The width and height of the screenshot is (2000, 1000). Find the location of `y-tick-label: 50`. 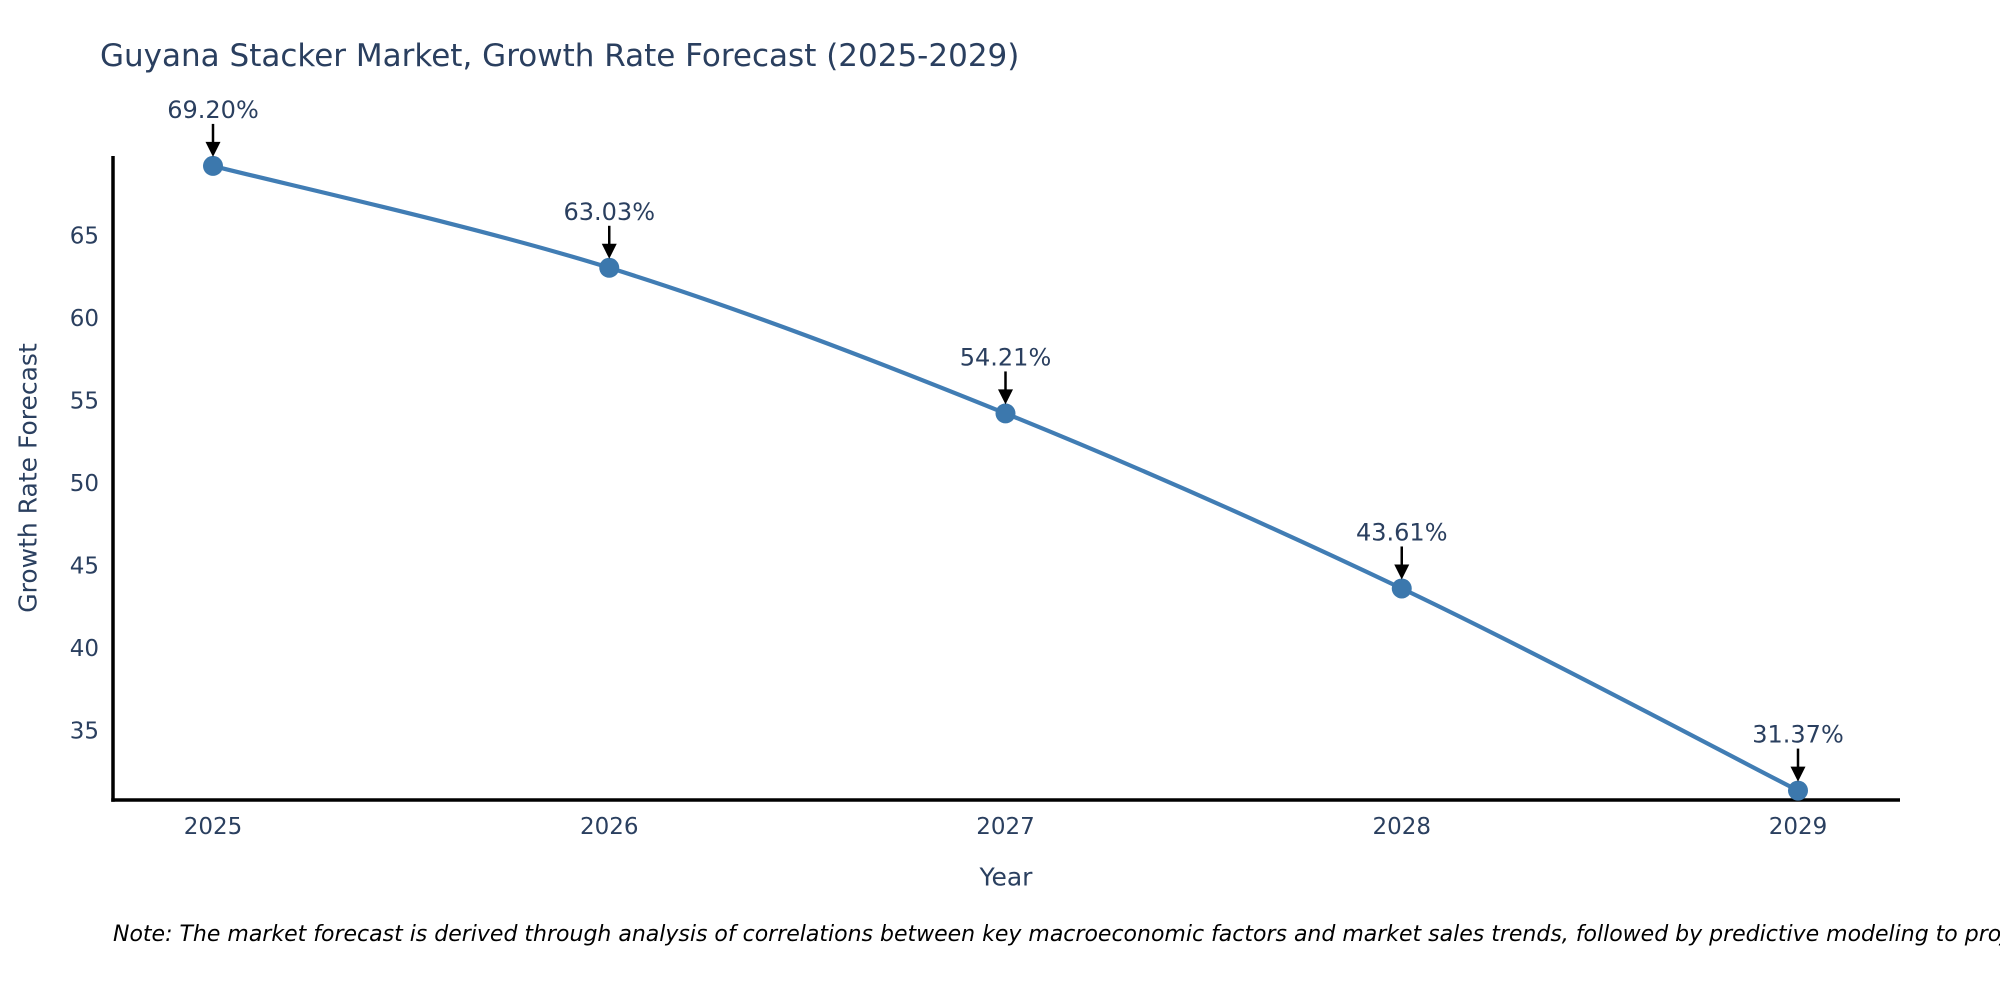

y-tick-label: 50 is located at coordinates (84, 484).